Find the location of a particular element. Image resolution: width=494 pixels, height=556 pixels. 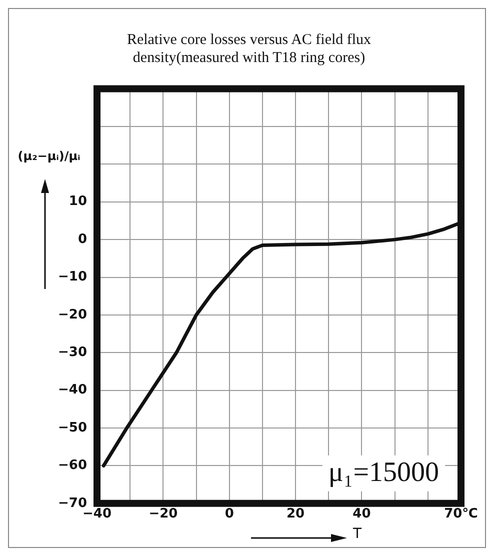

y-axis-title: (μ₂−μᵢ)/μᵢ is located at coordinates (49, 155).